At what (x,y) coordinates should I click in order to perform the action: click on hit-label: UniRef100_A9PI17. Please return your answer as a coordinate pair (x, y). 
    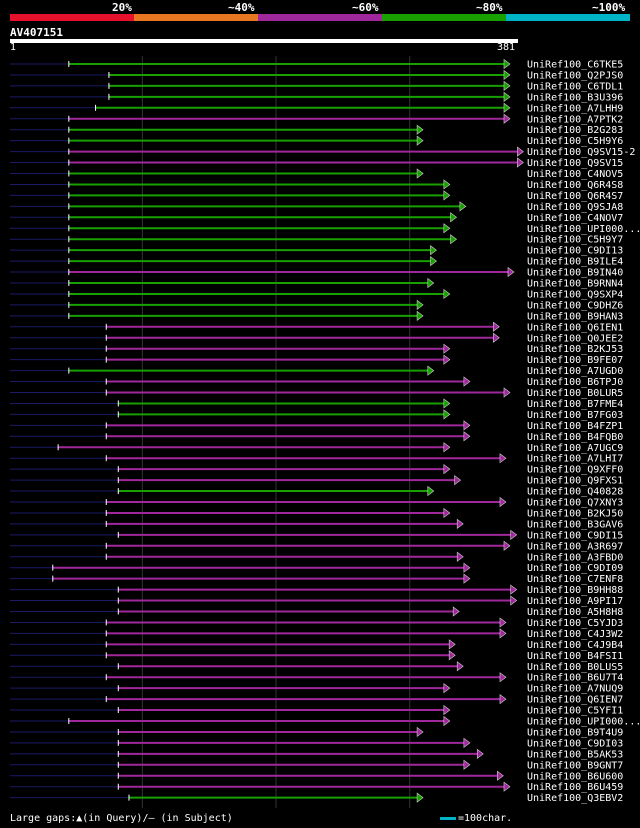
    Looking at the image, I should click on (575, 601).